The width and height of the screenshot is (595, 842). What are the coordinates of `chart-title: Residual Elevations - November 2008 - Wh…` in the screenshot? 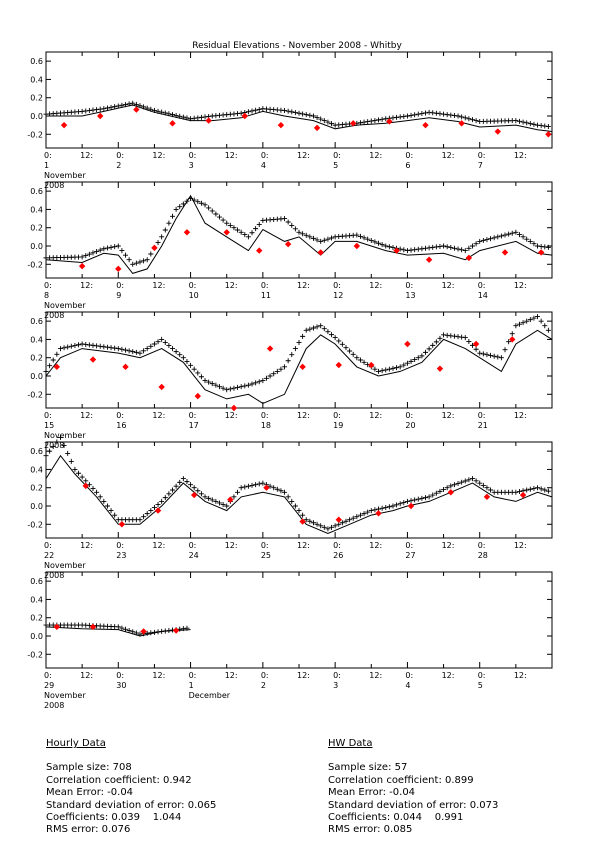 It's located at (297, 46).